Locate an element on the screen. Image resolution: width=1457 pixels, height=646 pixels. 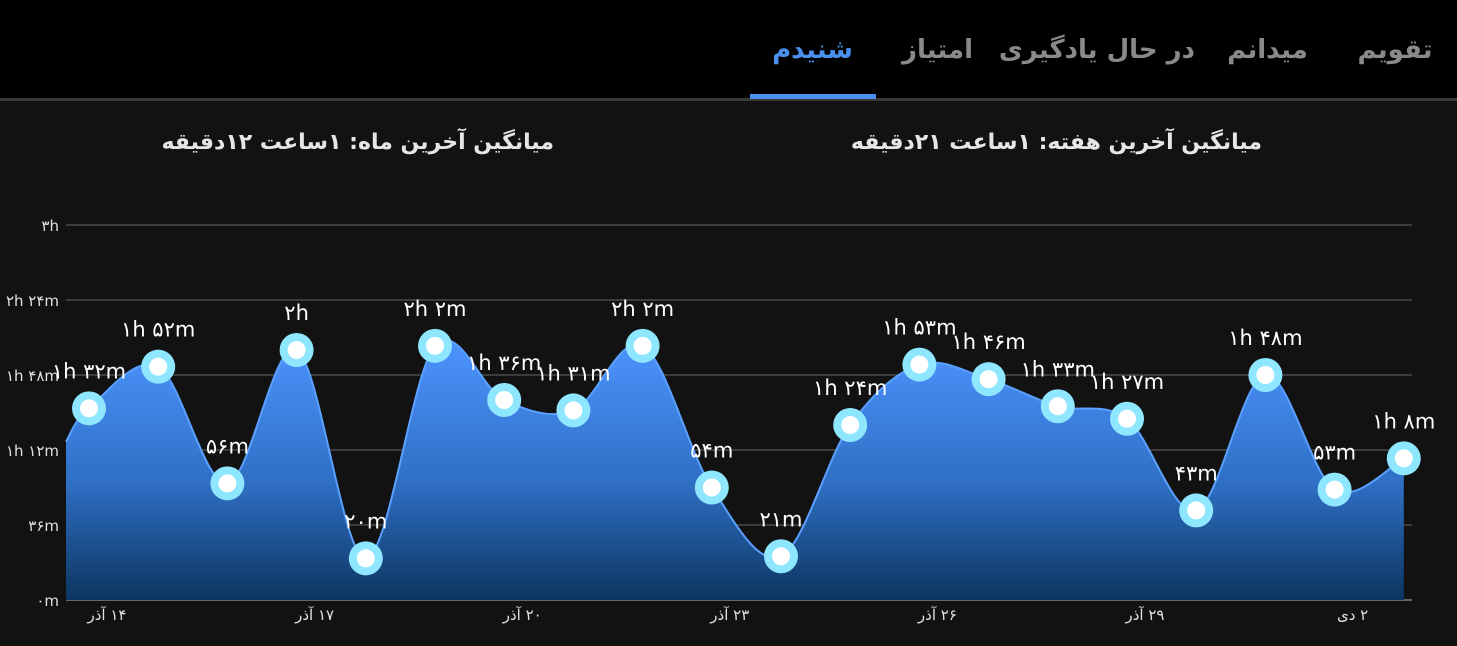
tab-score: امتیاز is located at coordinates (937, 50).